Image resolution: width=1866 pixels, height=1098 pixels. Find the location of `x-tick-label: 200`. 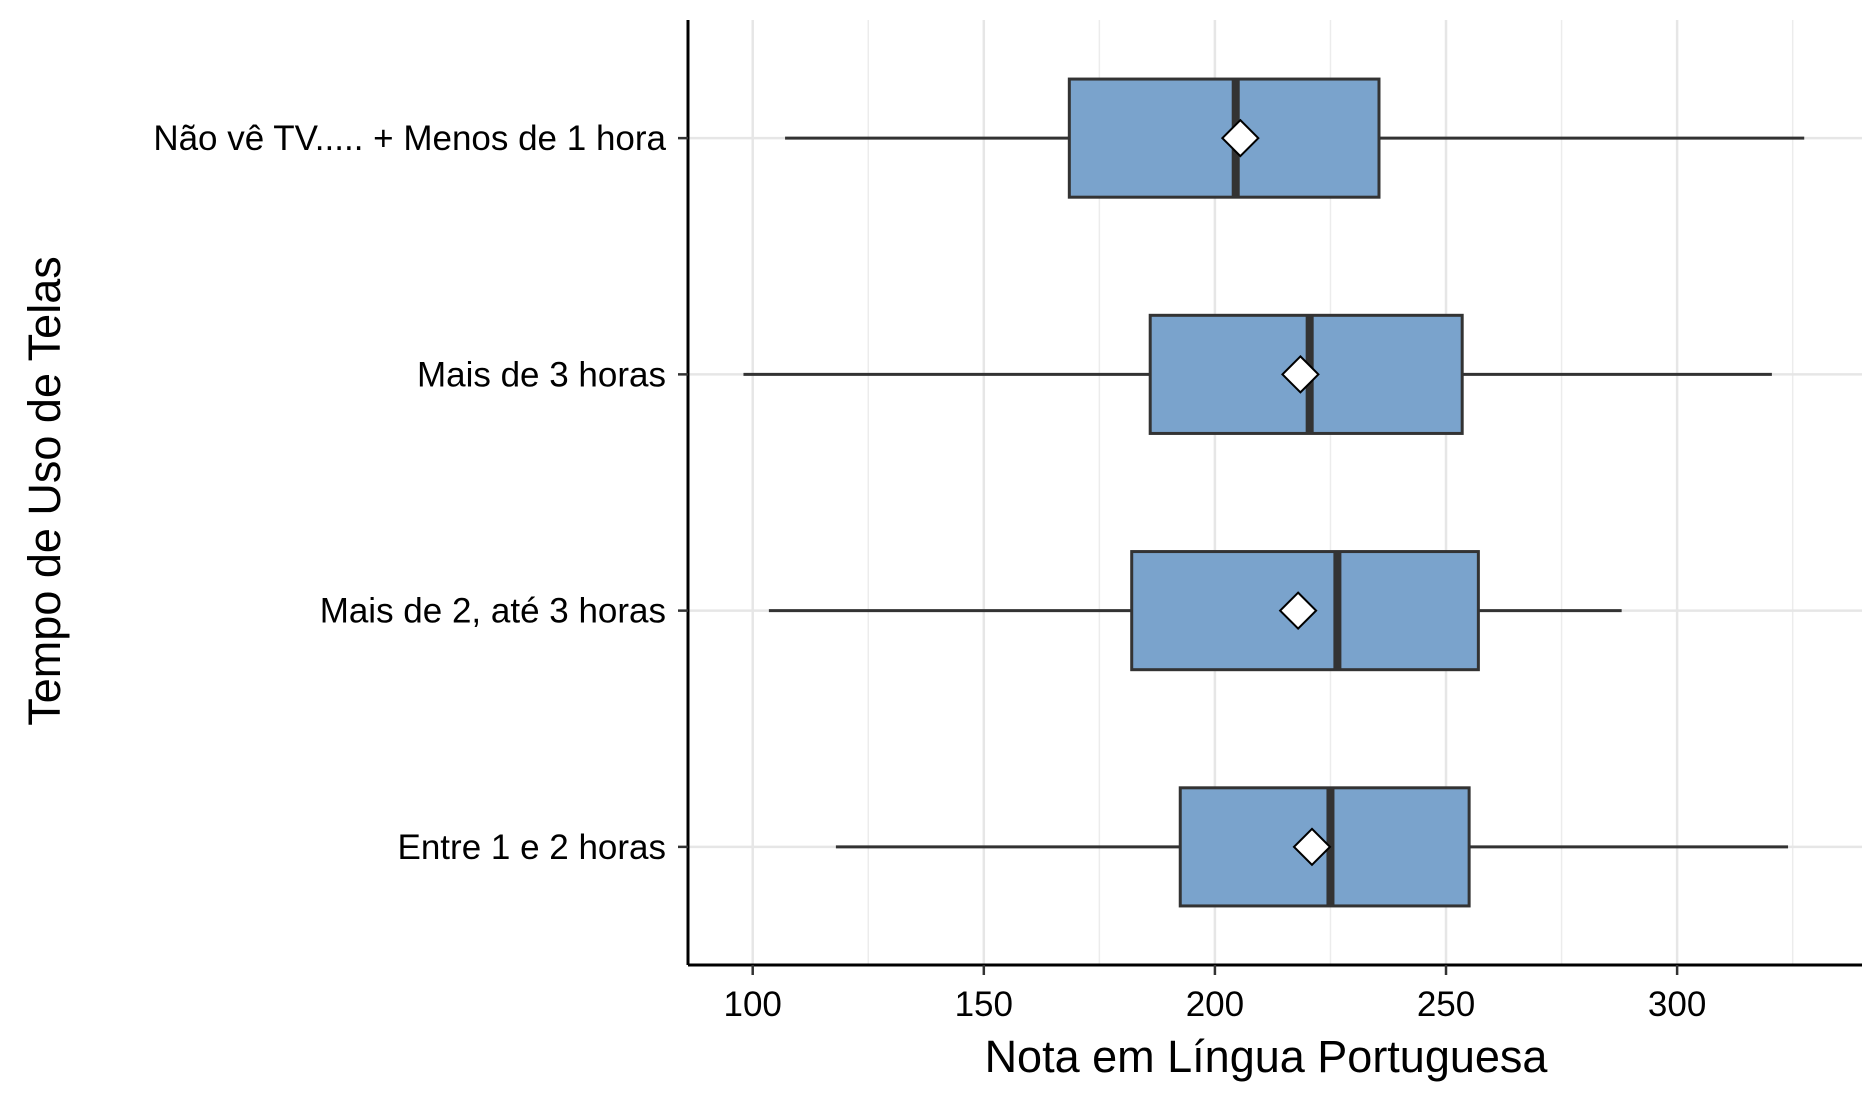

x-tick-label: 200 is located at coordinates (1215, 1004).